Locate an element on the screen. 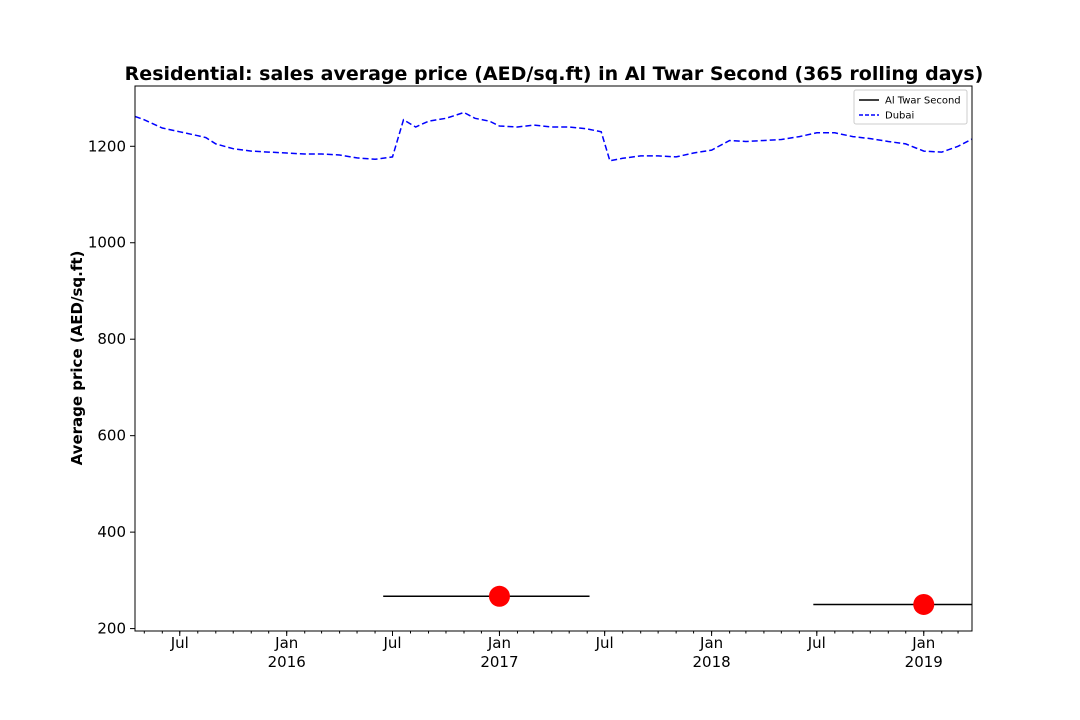 The image size is (1080, 720). y-axis-label: Average price (AED/sq.ft) is located at coordinates (77, 358).